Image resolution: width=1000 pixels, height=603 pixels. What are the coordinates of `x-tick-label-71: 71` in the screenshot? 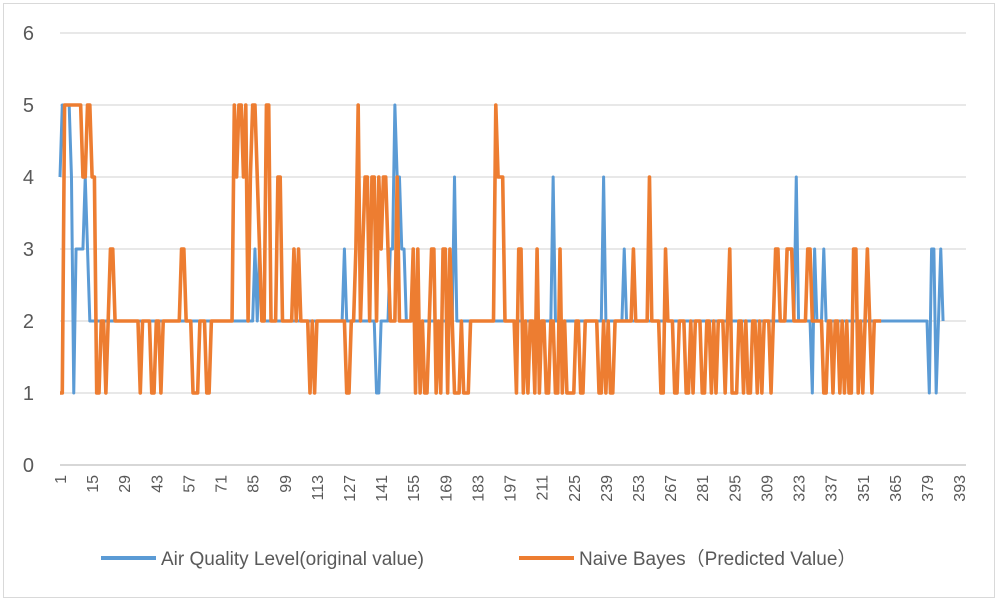 It's located at (222, 484).